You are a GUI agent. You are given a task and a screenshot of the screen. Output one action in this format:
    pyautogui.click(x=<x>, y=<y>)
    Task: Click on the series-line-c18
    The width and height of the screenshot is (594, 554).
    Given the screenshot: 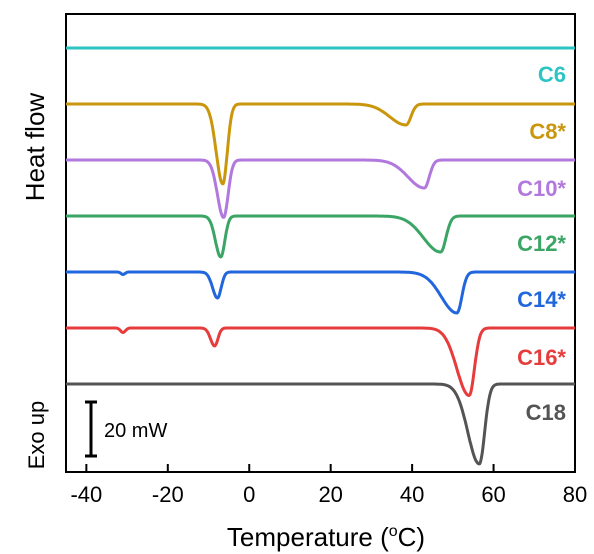 What is the action you would take?
    pyautogui.click(x=320, y=424)
    